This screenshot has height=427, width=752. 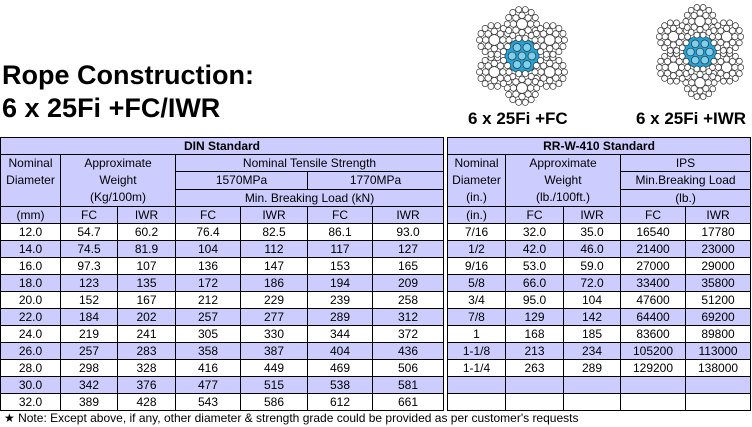 What do you see at coordinates (718, 300) in the screenshot?
I see `table-cell: 51200` at bounding box center [718, 300].